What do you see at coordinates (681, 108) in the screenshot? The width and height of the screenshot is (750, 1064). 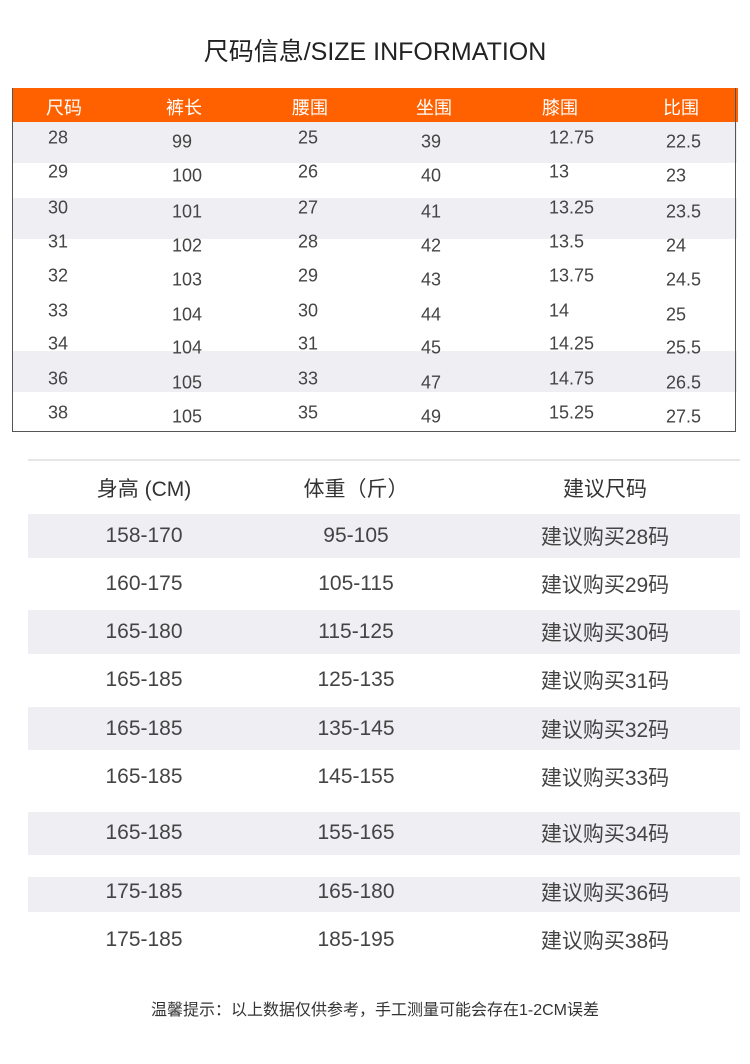 I see `size-column-header: 比围` at bounding box center [681, 108].